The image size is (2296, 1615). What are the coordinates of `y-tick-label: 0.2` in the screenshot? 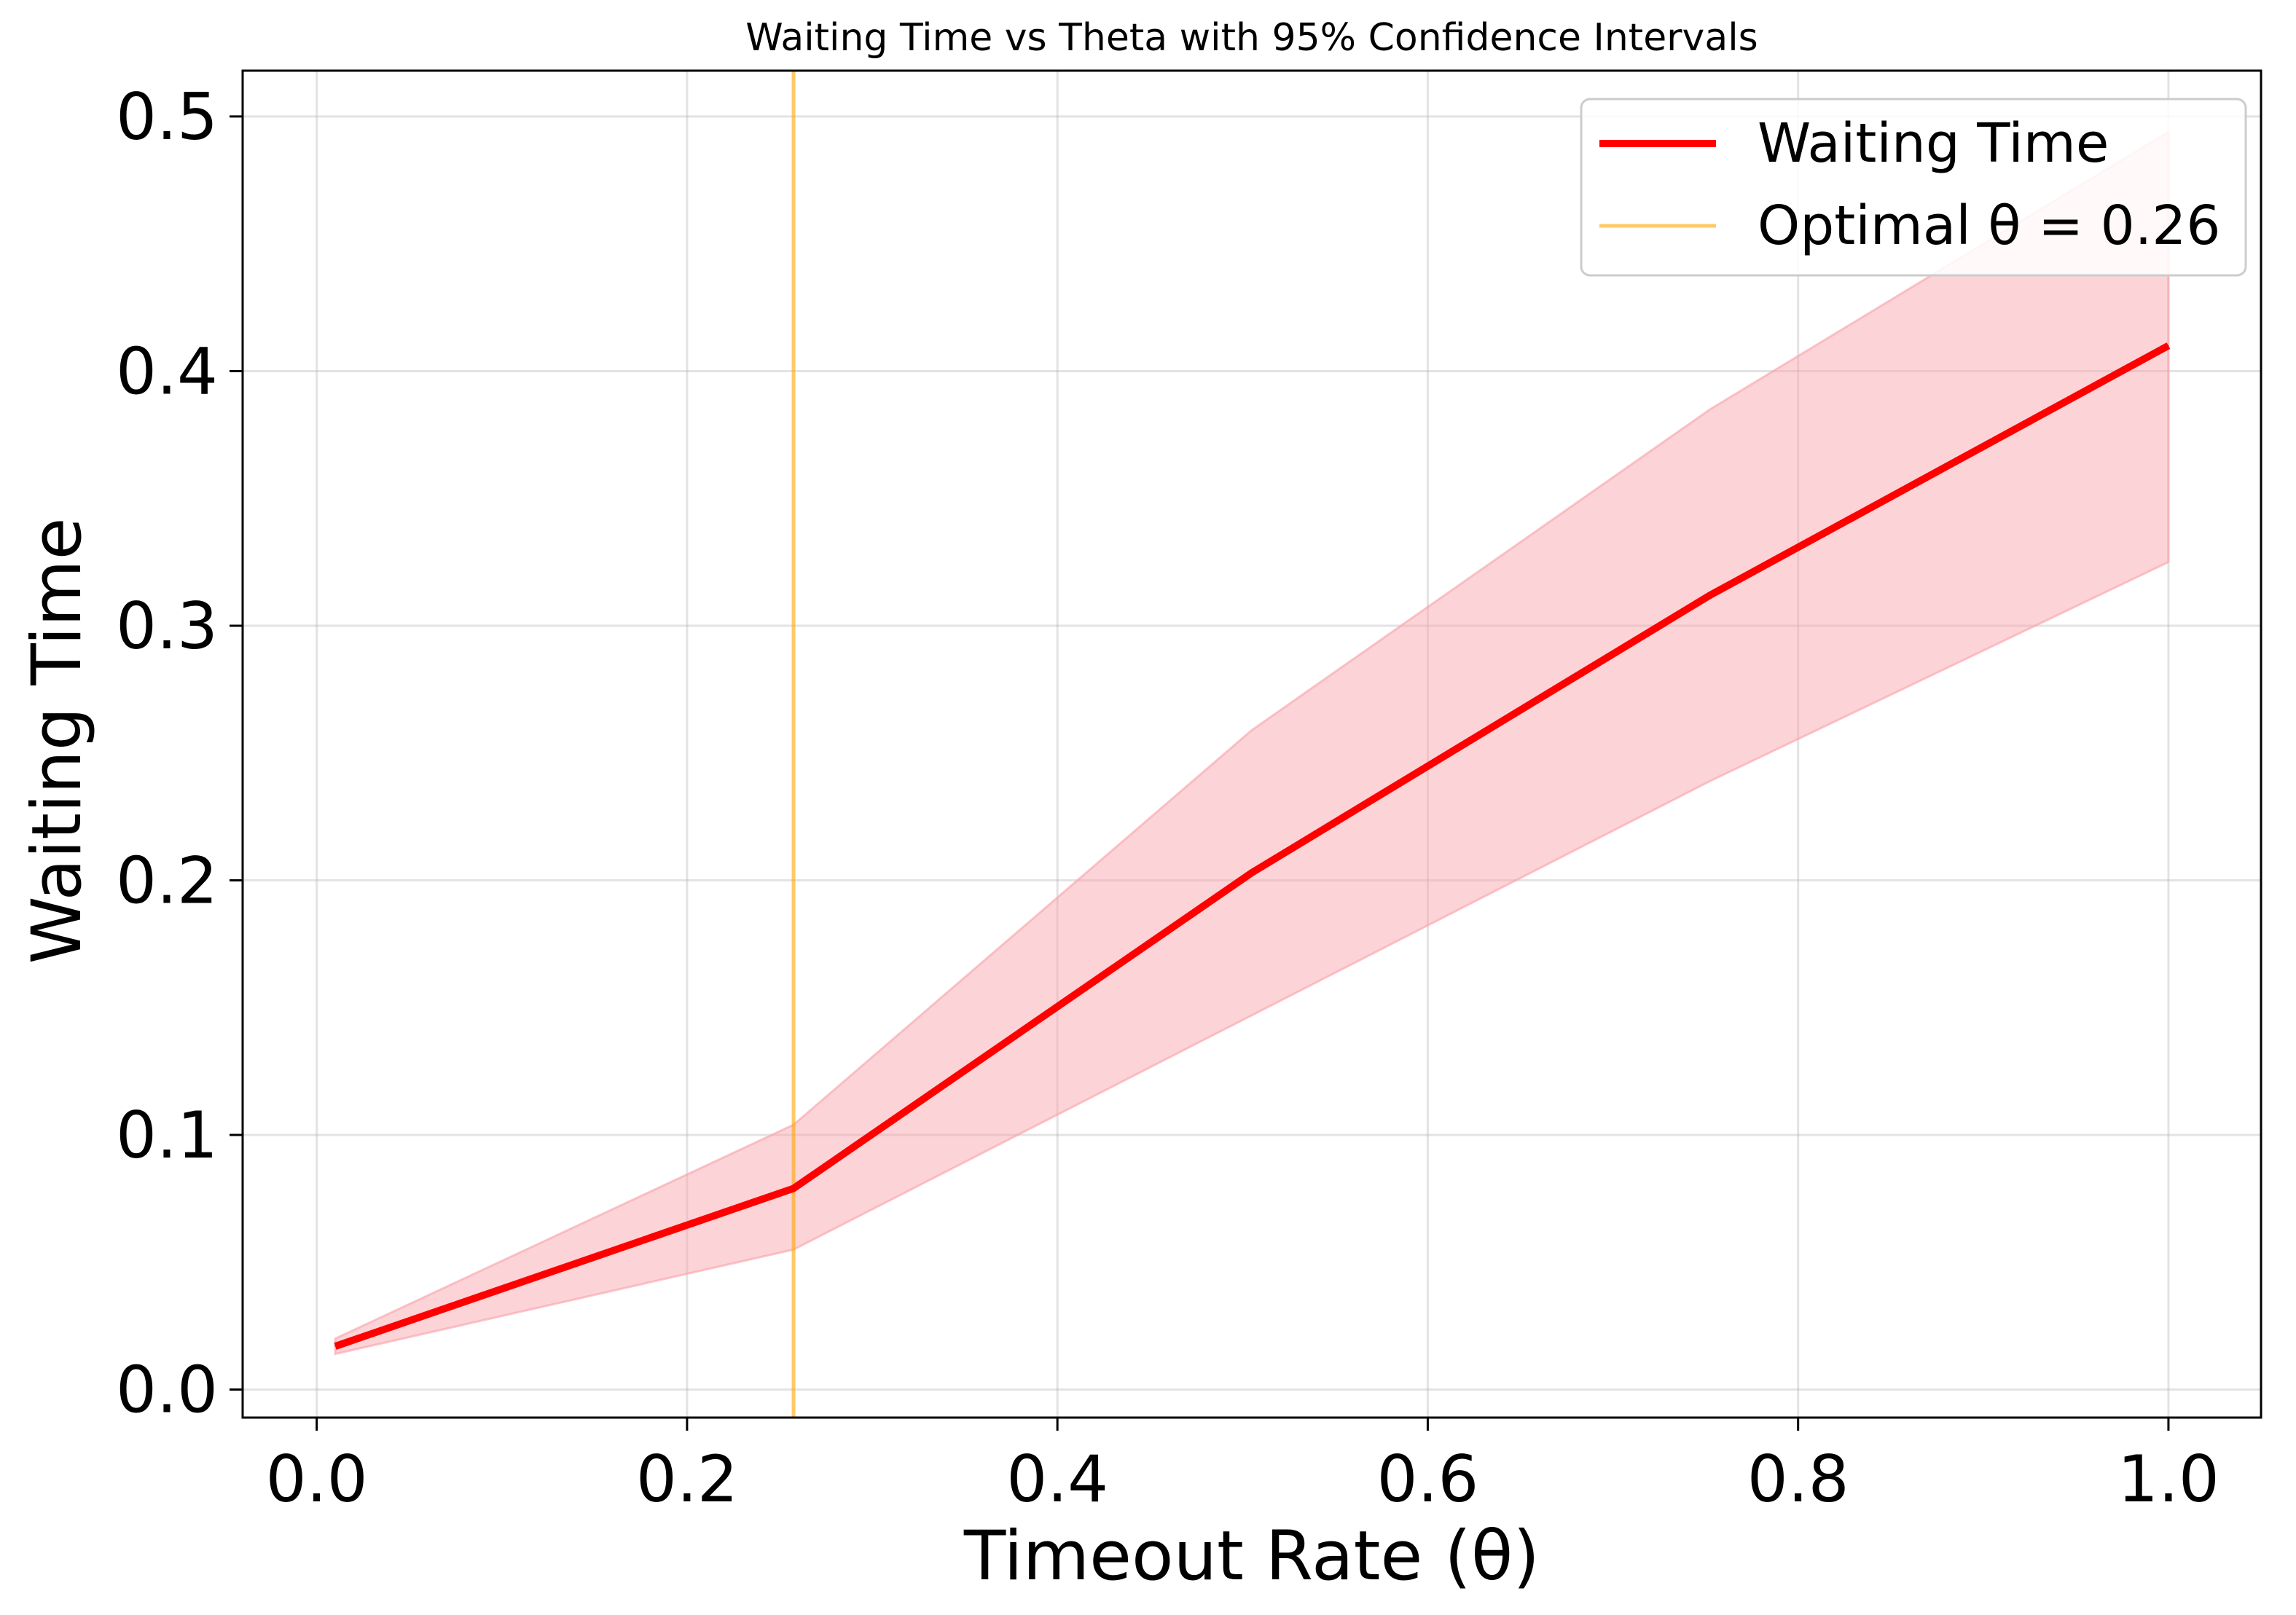 It's located at (167, 880).